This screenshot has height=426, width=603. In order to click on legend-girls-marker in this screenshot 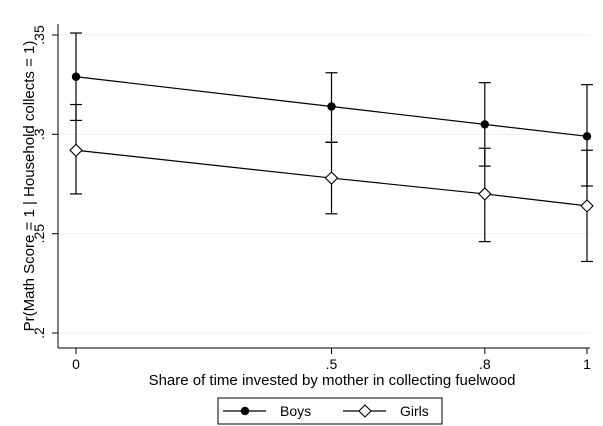, I will do `click(365, 411)`.